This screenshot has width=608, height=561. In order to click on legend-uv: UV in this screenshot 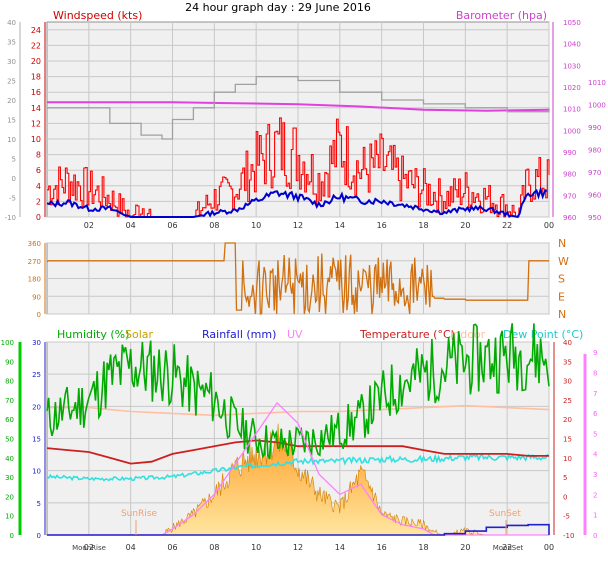, I will do `click(295, 334)`.